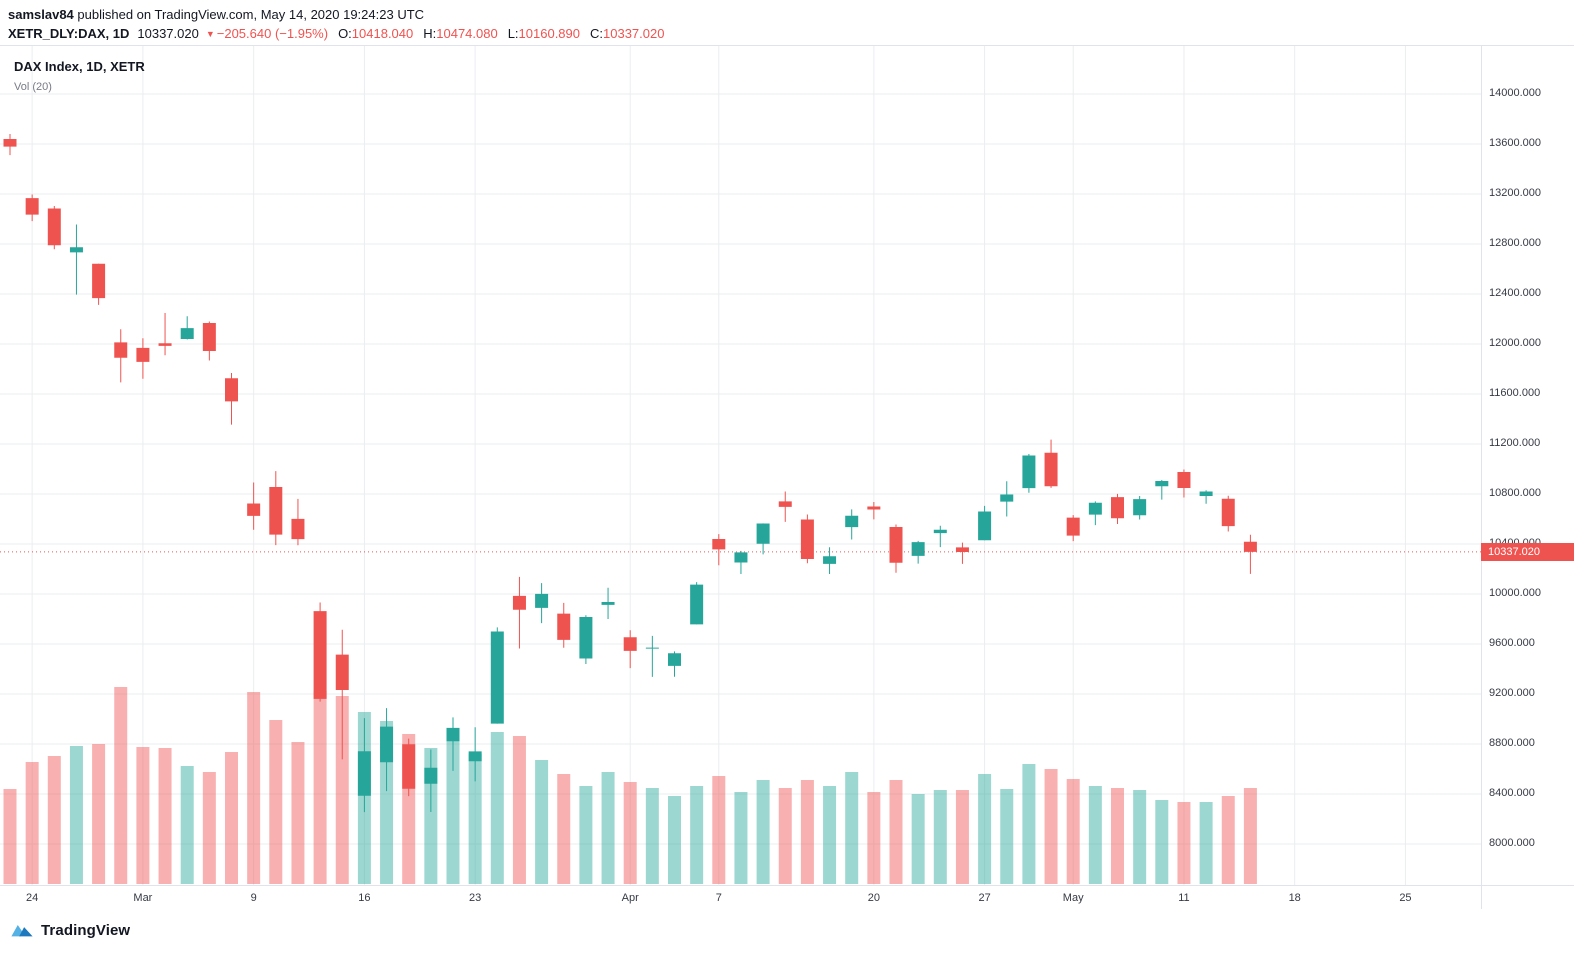 This screenshot has width=1574, height=953. Describe the element at coordinates (740, 898) in the screenshot. I see `time-axis: 24 Mar 9 16 23 Apr 7 20 27 May 11 18 25` at that location.